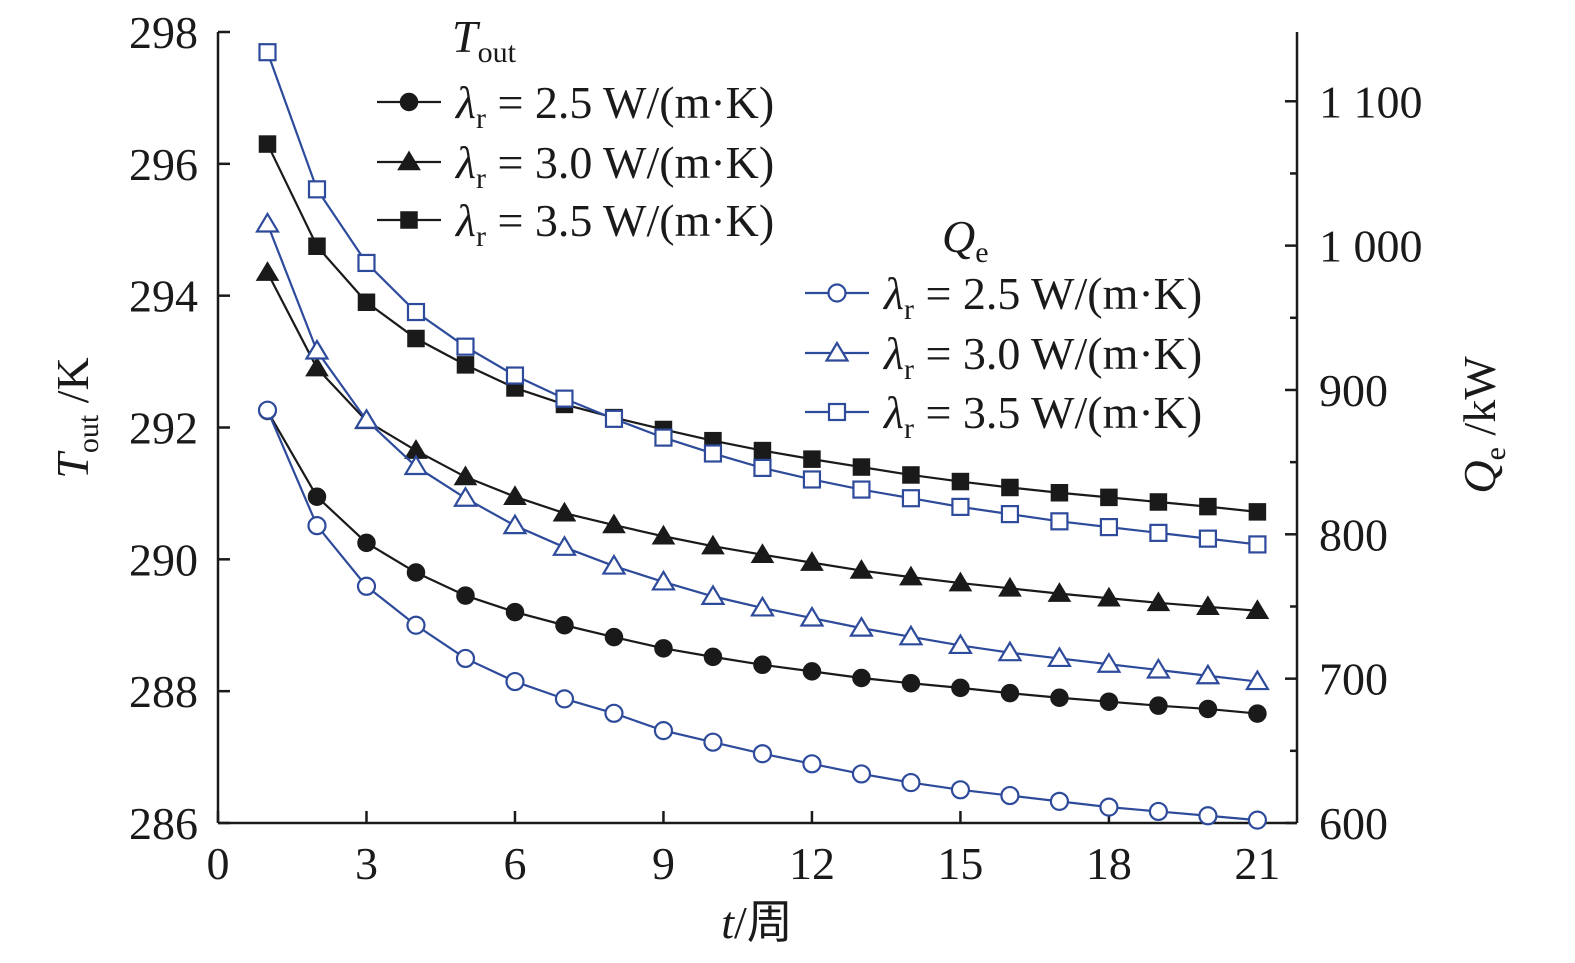  Describe the element at coordinates (163, 32) in the screenshot. I see `y-left-tick-label: 298` at that location.